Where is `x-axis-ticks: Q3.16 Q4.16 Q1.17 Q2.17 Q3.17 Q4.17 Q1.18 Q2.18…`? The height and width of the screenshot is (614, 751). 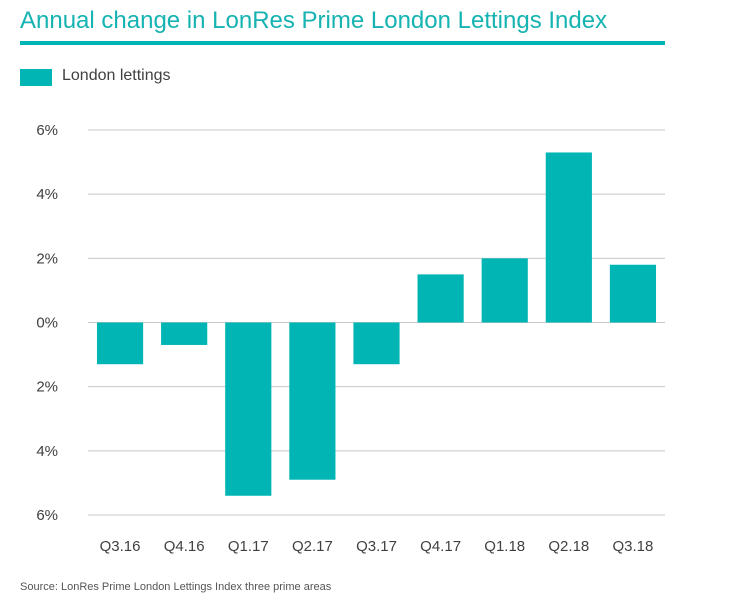
x-axis-ticks: Q3.16 Q4.16 Q1.17 Q2.17 Q3.17 Q4.17 Q1.18 Q2.18… is located at coordinates (377, 546).